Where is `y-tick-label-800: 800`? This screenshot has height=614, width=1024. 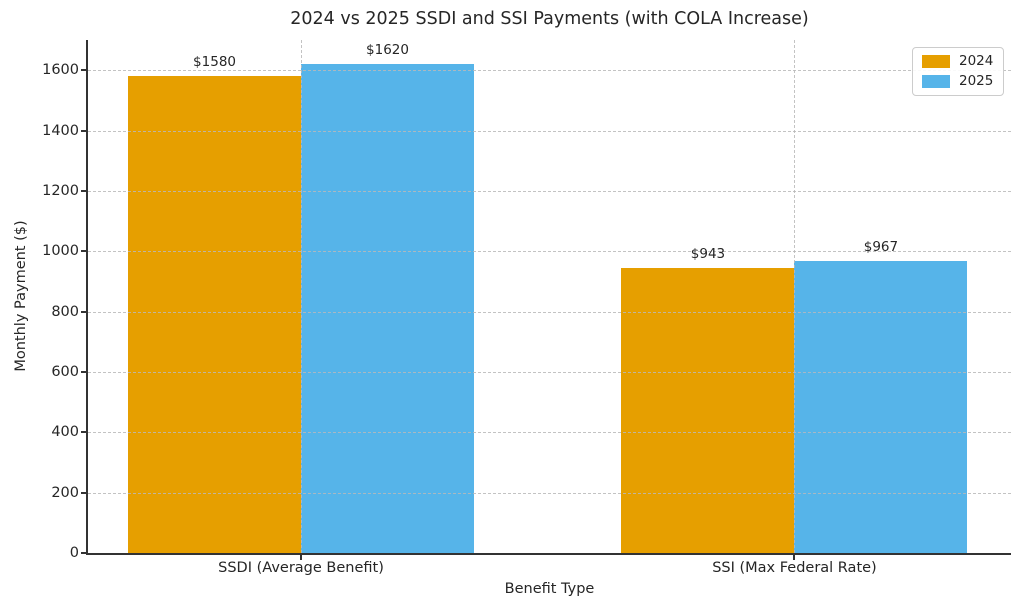 y-tick-label-800: 800 is located at coordinates (65, 311).